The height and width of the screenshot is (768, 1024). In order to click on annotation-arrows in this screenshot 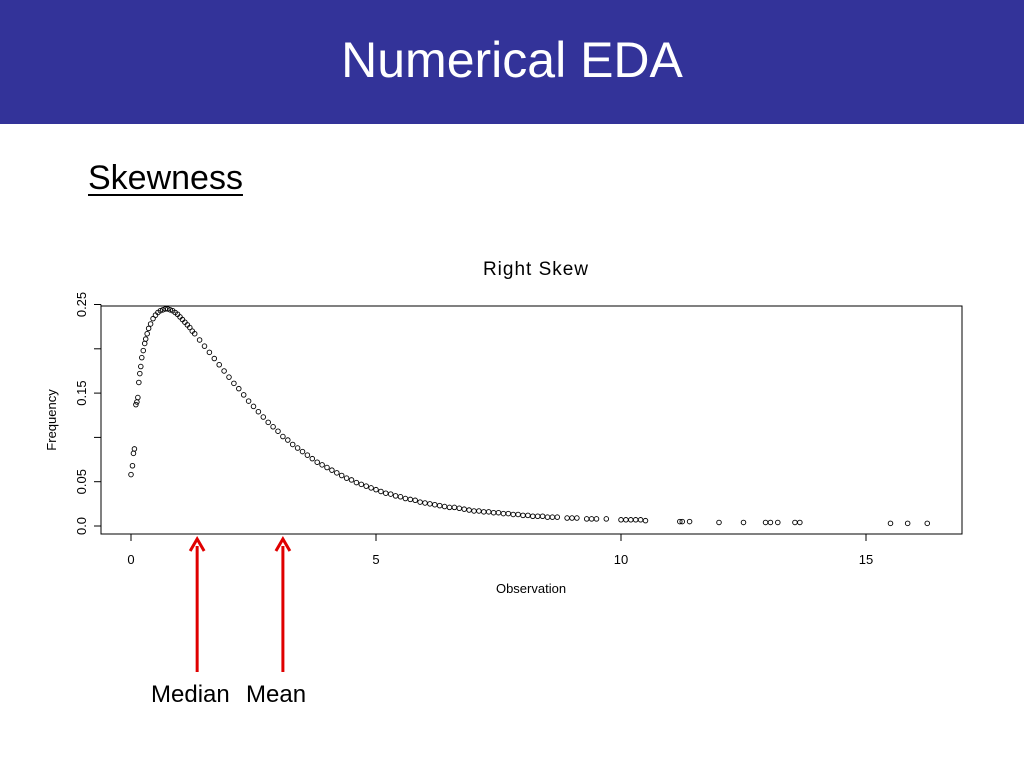, I will do `click(240, 604)`.